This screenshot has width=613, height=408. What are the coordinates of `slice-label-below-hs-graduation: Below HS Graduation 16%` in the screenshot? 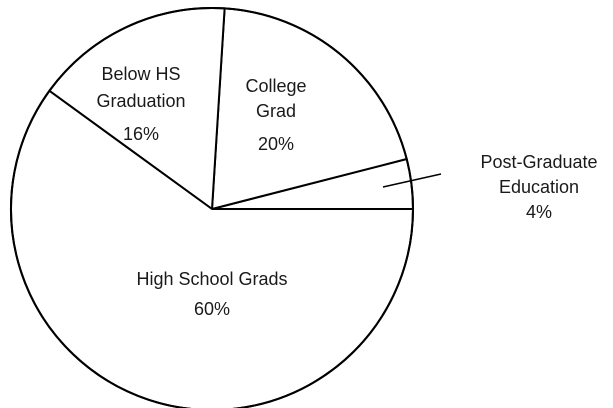 It's located at (140, 104).